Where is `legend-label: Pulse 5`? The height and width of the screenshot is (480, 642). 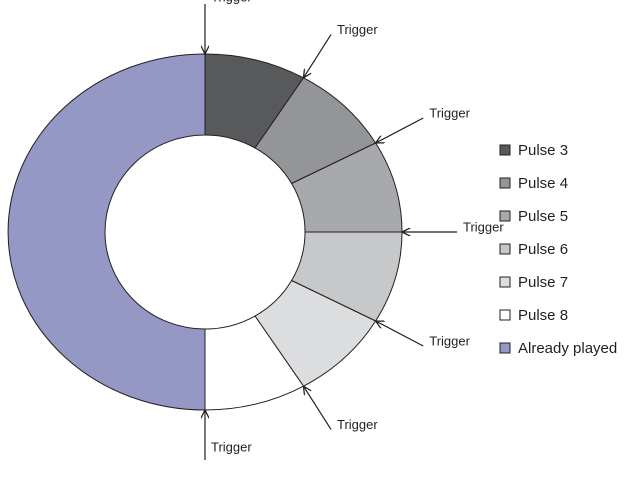
legend-label: Pulse 5 is located at coordinates (543, 216).